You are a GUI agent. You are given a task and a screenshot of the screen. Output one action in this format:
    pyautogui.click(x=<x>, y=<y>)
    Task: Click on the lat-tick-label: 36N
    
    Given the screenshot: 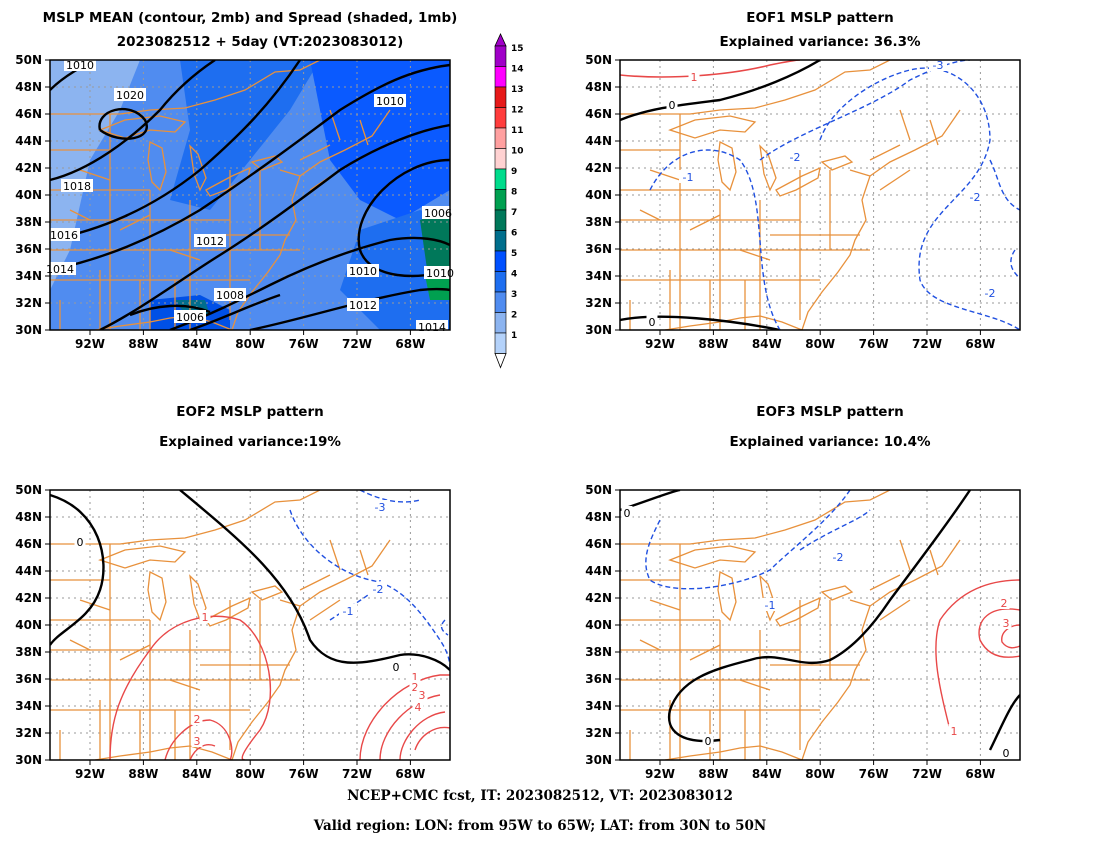 What is the action you would take?
    pyautogui.click(x=28, y=249)
    